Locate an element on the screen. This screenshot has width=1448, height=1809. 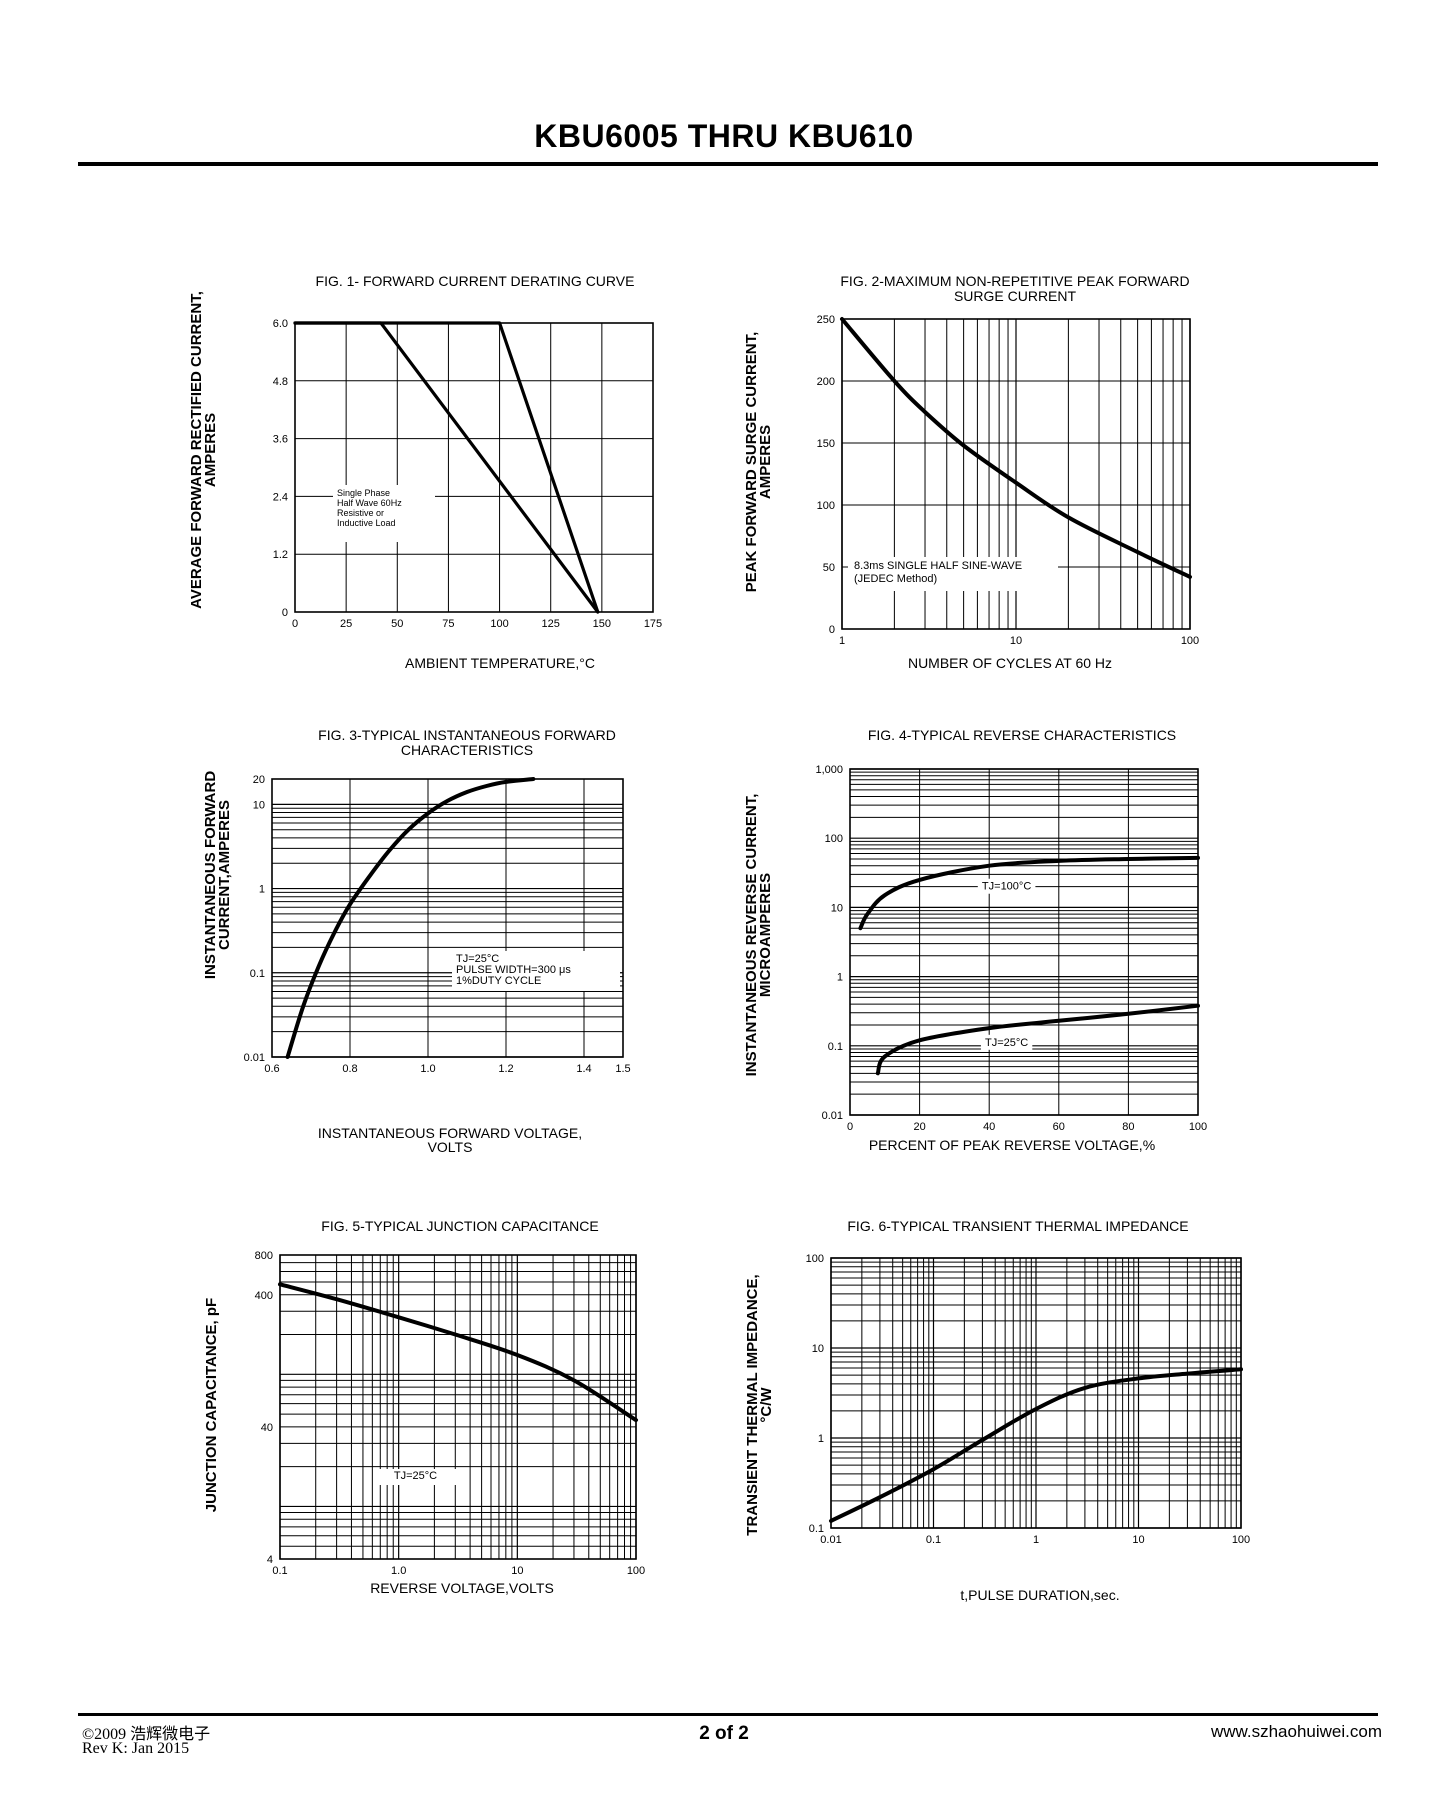
fig3-annotation-bg is located at coordinates (536, 971).